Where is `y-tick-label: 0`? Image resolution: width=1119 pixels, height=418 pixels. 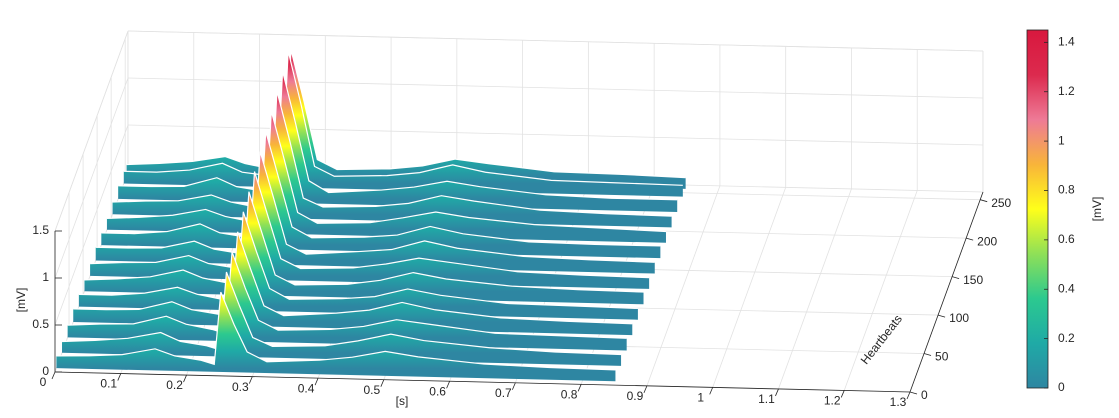 y-tick-label: 0 is located at coordinates (924, 395).